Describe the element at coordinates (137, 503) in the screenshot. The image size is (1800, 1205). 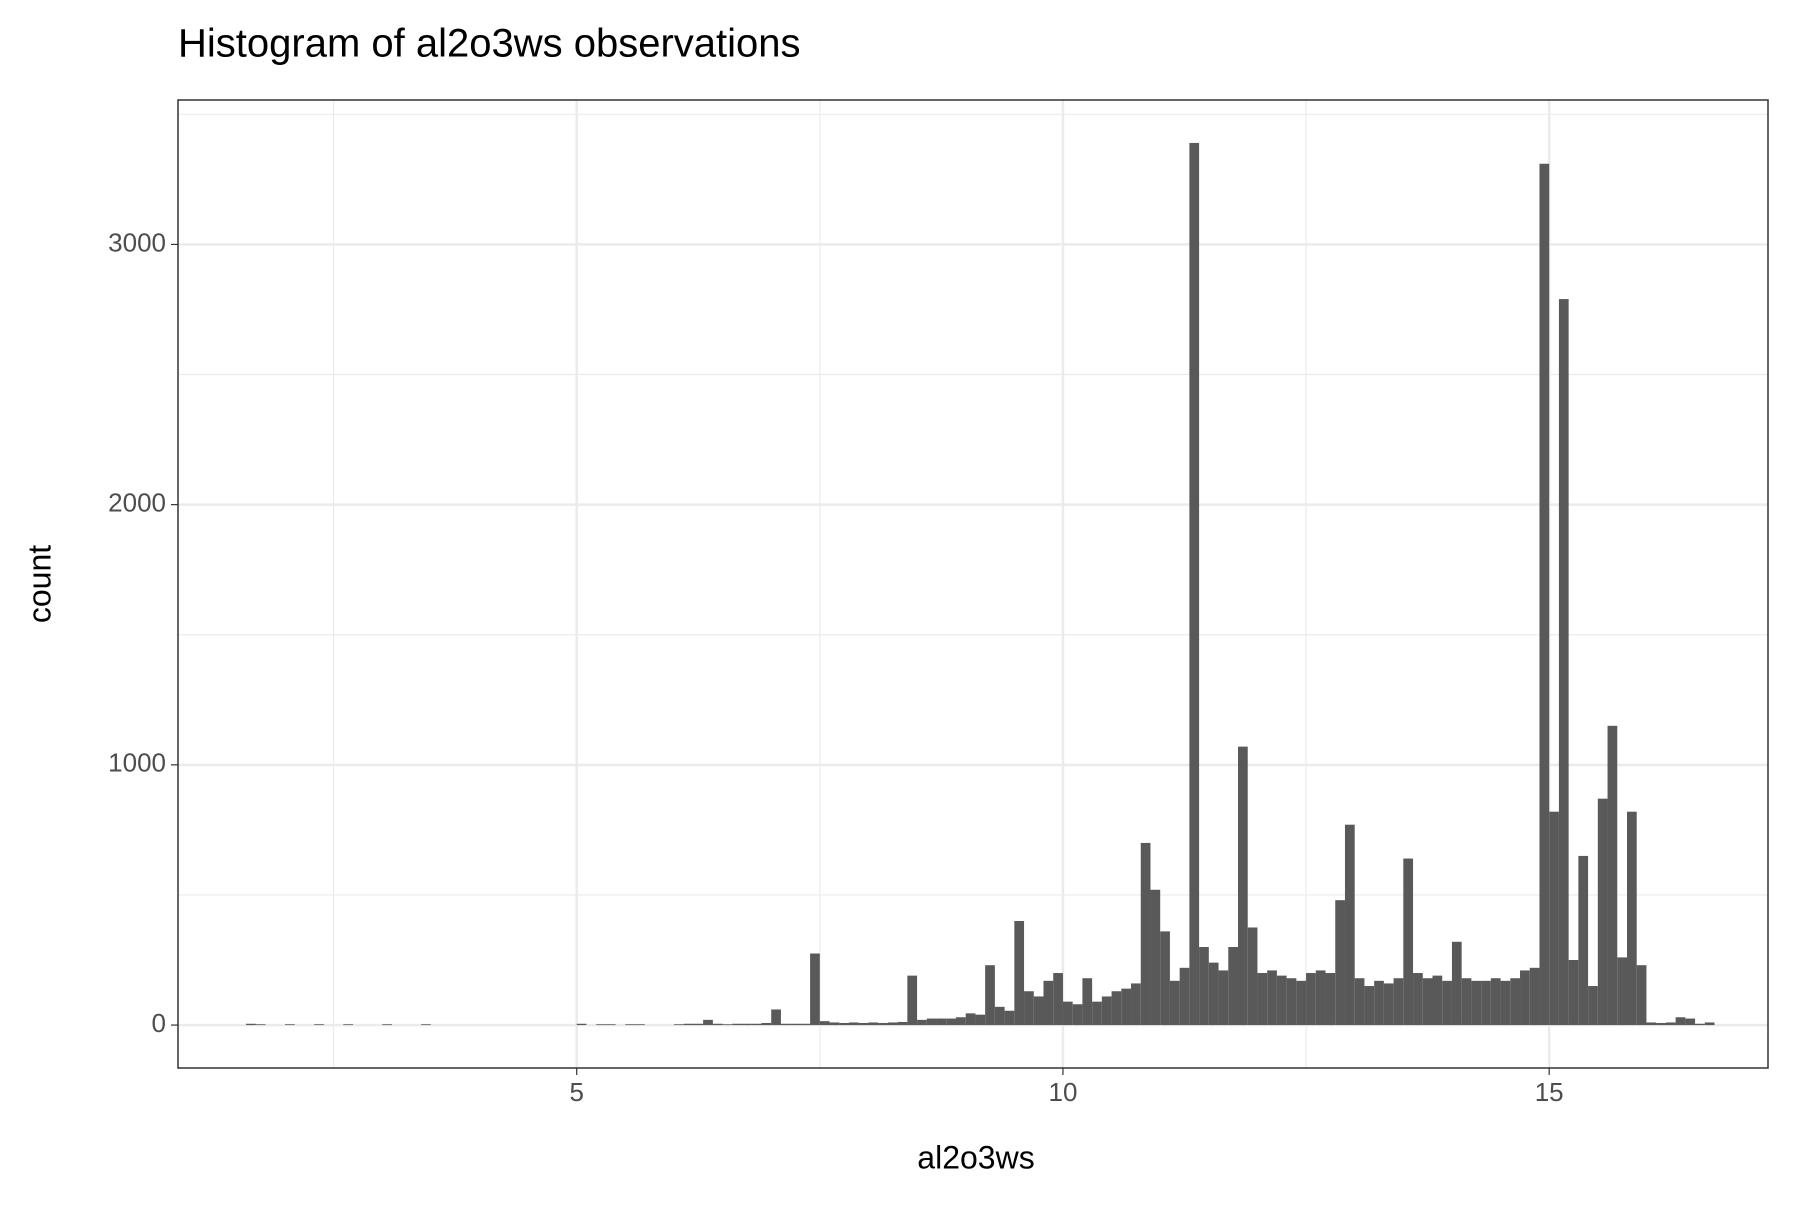
I see `y-tick-label: 2000` at that location.